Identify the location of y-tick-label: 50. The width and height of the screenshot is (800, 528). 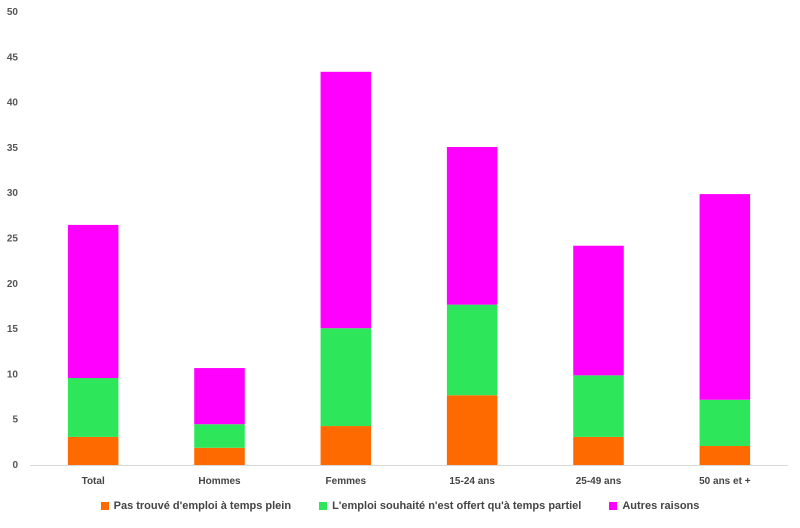
(13, 12).